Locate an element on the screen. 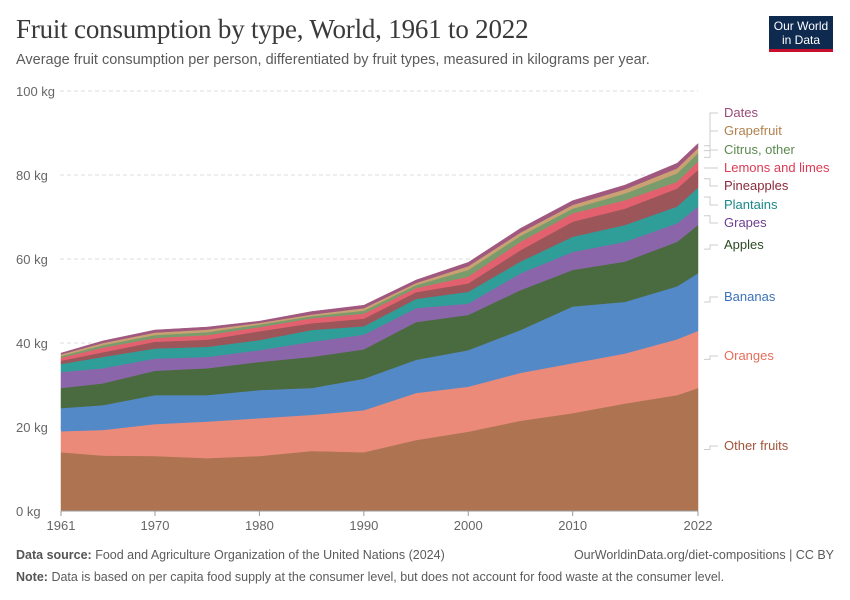 The height and width of the screenshot is (600, 850). x-tick-label: 1980 is located at coordinates (259, 525).